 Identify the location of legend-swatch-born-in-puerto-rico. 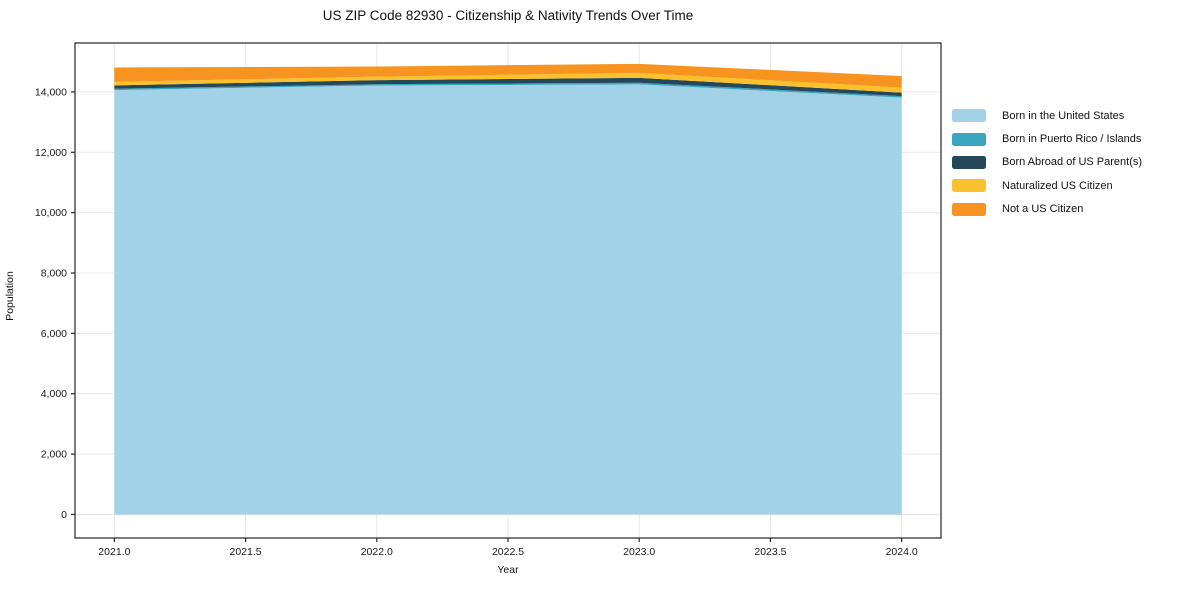
(969, 139).